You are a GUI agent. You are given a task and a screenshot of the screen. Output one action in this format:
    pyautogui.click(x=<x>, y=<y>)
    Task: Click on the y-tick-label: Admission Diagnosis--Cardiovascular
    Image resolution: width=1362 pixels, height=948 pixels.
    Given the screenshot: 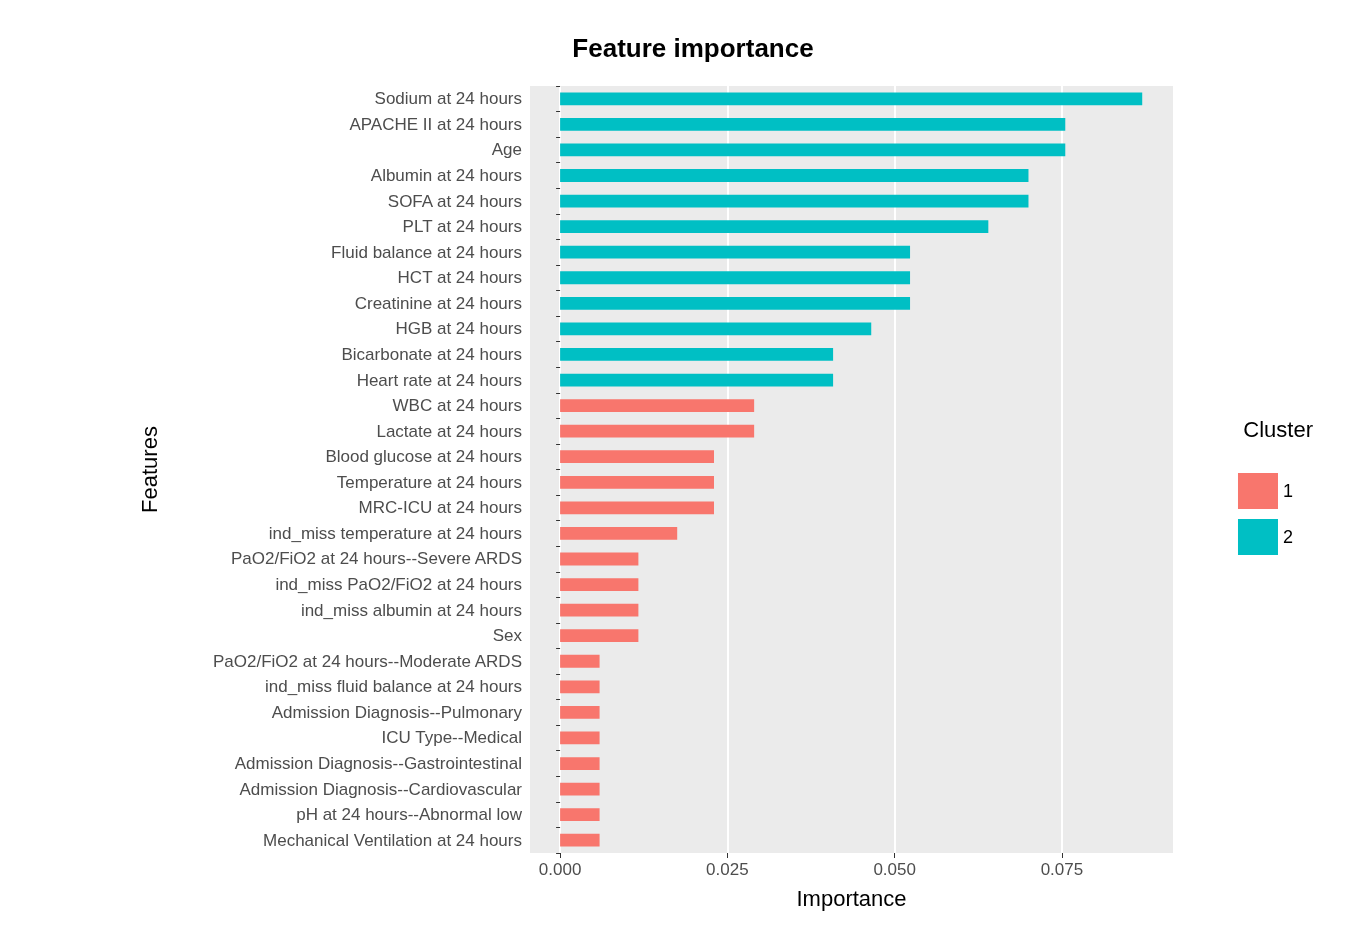 What is the action you would take?
    pyautogui.click(x=381, y=789)
    